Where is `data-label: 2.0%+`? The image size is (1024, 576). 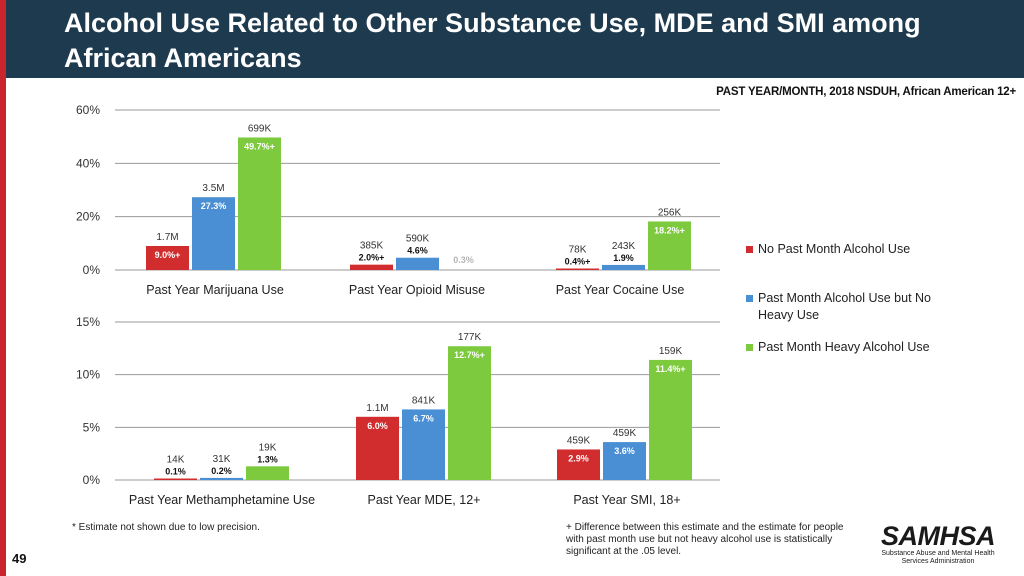 data-label: 2.0%+ is located at coordinates (372, 258).